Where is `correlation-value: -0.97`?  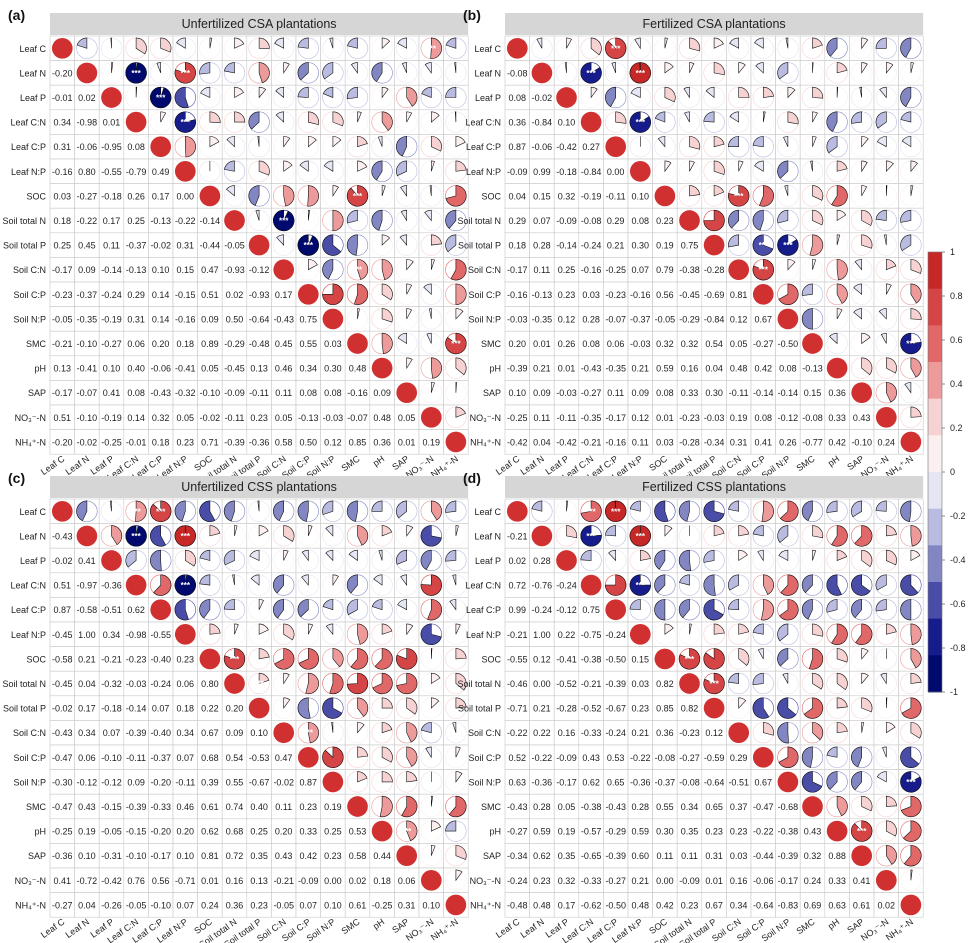
correlation-value: -0.97 is located at coordinates (87, 586).